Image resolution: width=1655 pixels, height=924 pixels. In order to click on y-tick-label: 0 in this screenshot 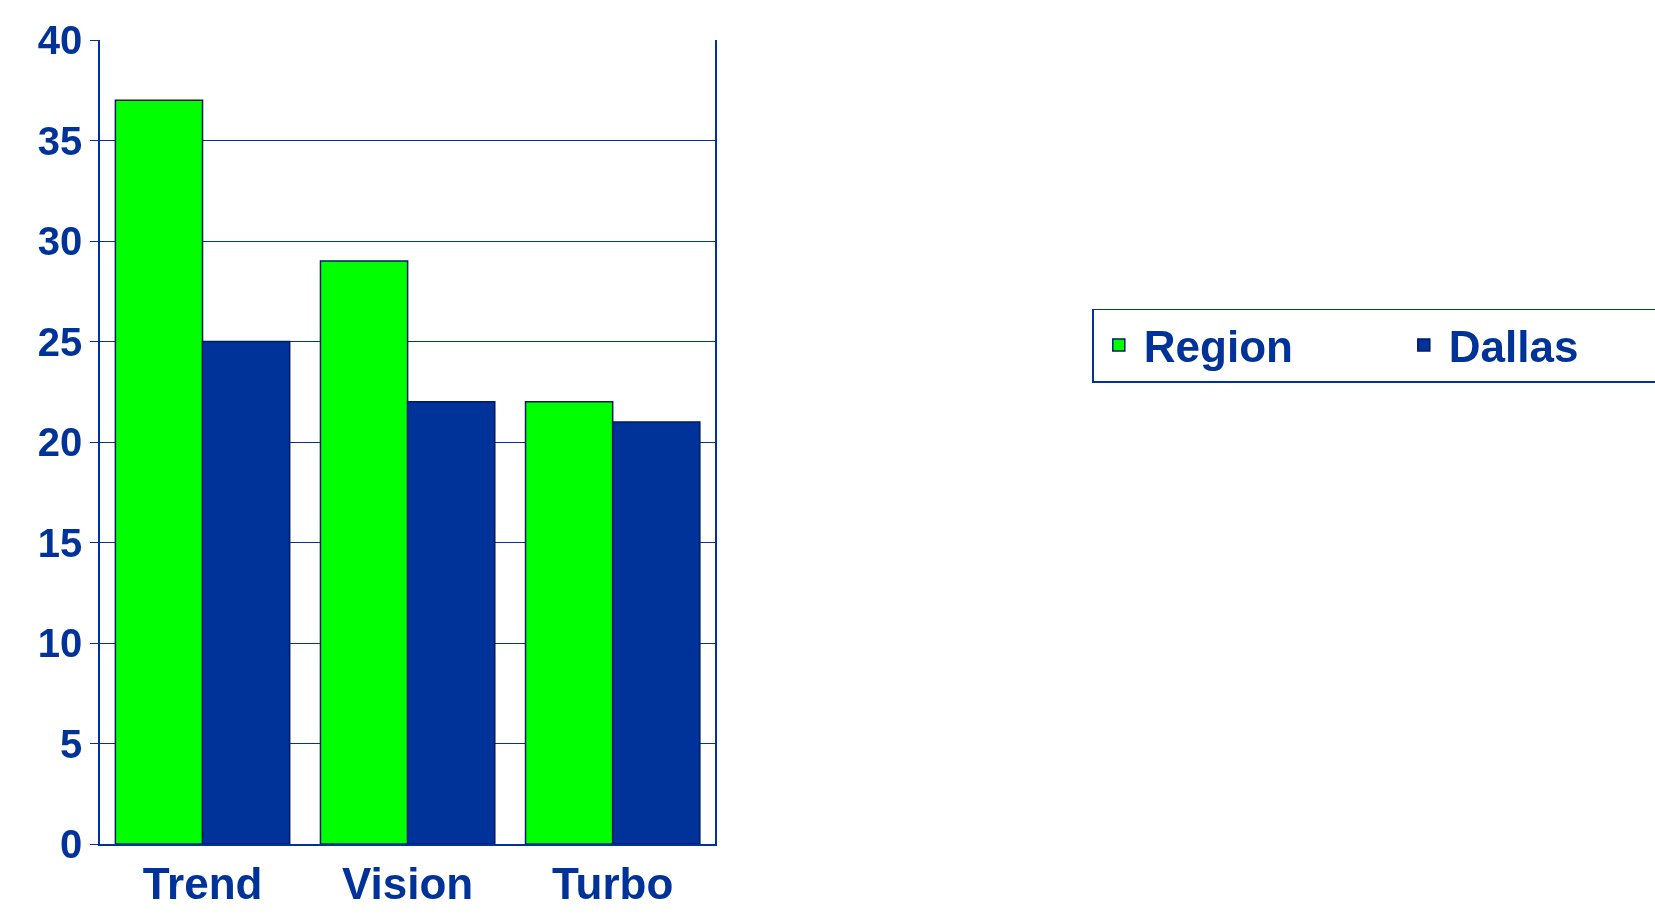, I will do `click(71, 844)`.